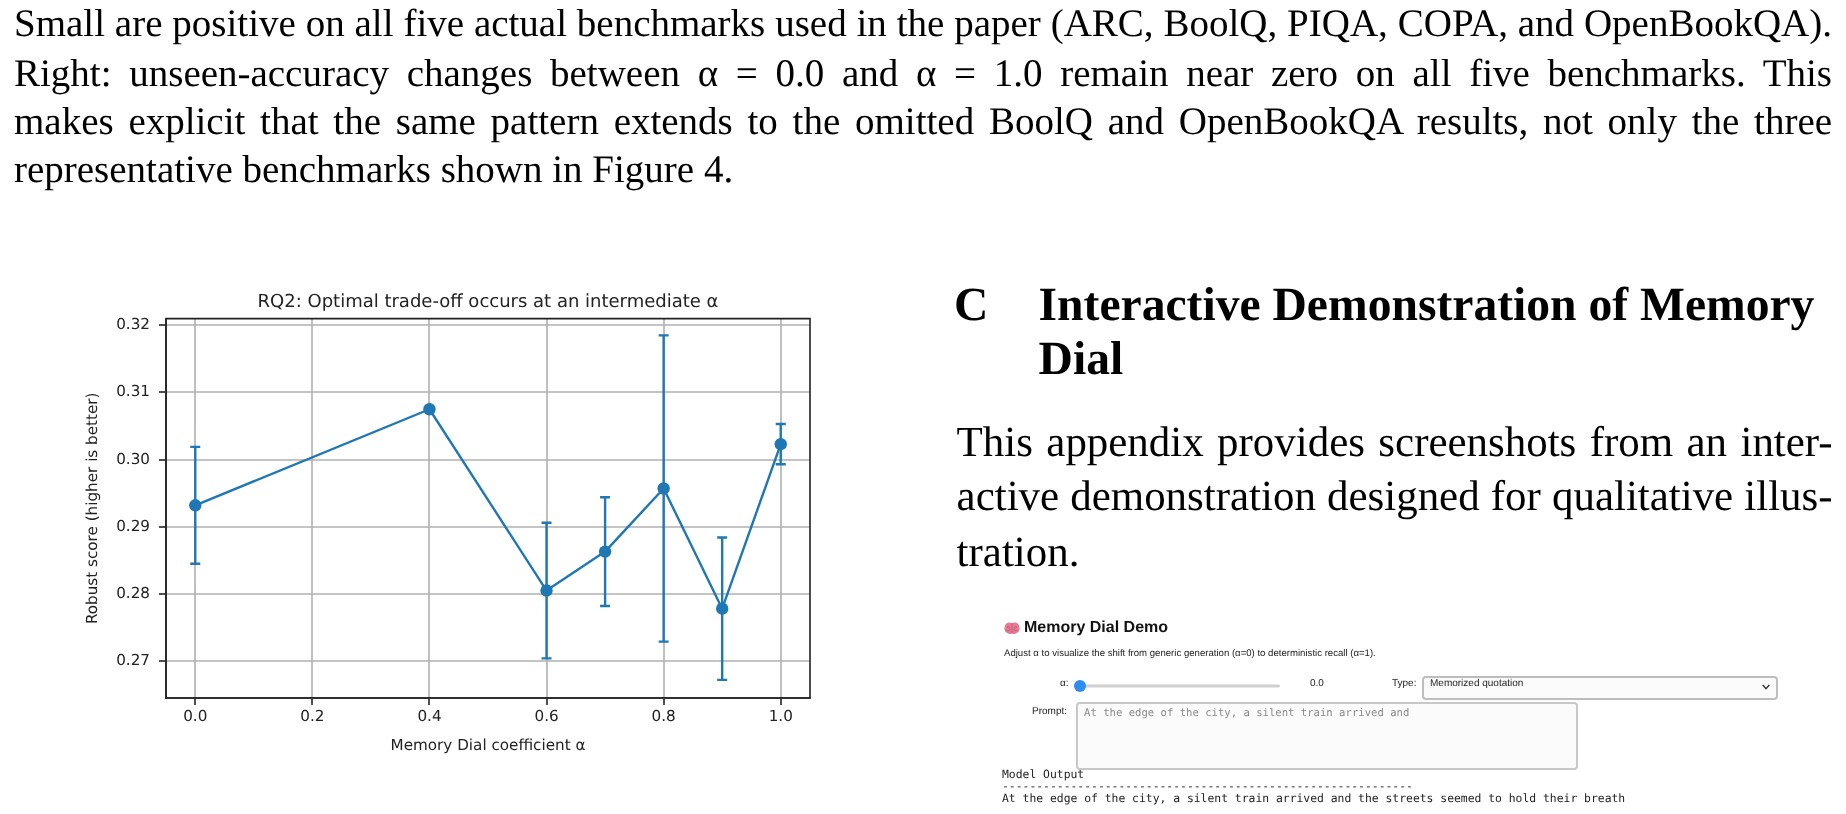  What do you see at coordinates (971, 307) in the screenshot?
I see `text: C` at bounding box center [971, 307].